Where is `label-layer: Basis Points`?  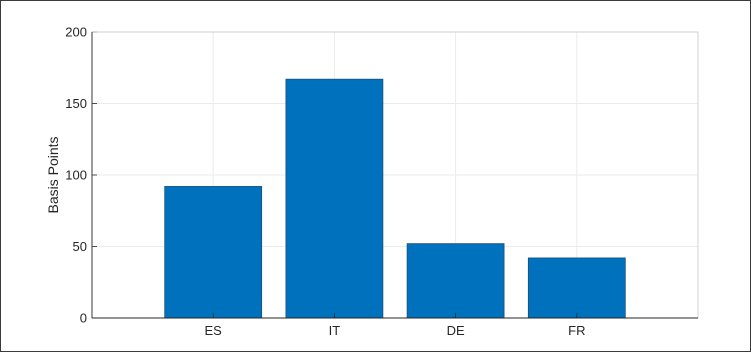
label-layer: Basis Points is located at coordinates (53, 174).